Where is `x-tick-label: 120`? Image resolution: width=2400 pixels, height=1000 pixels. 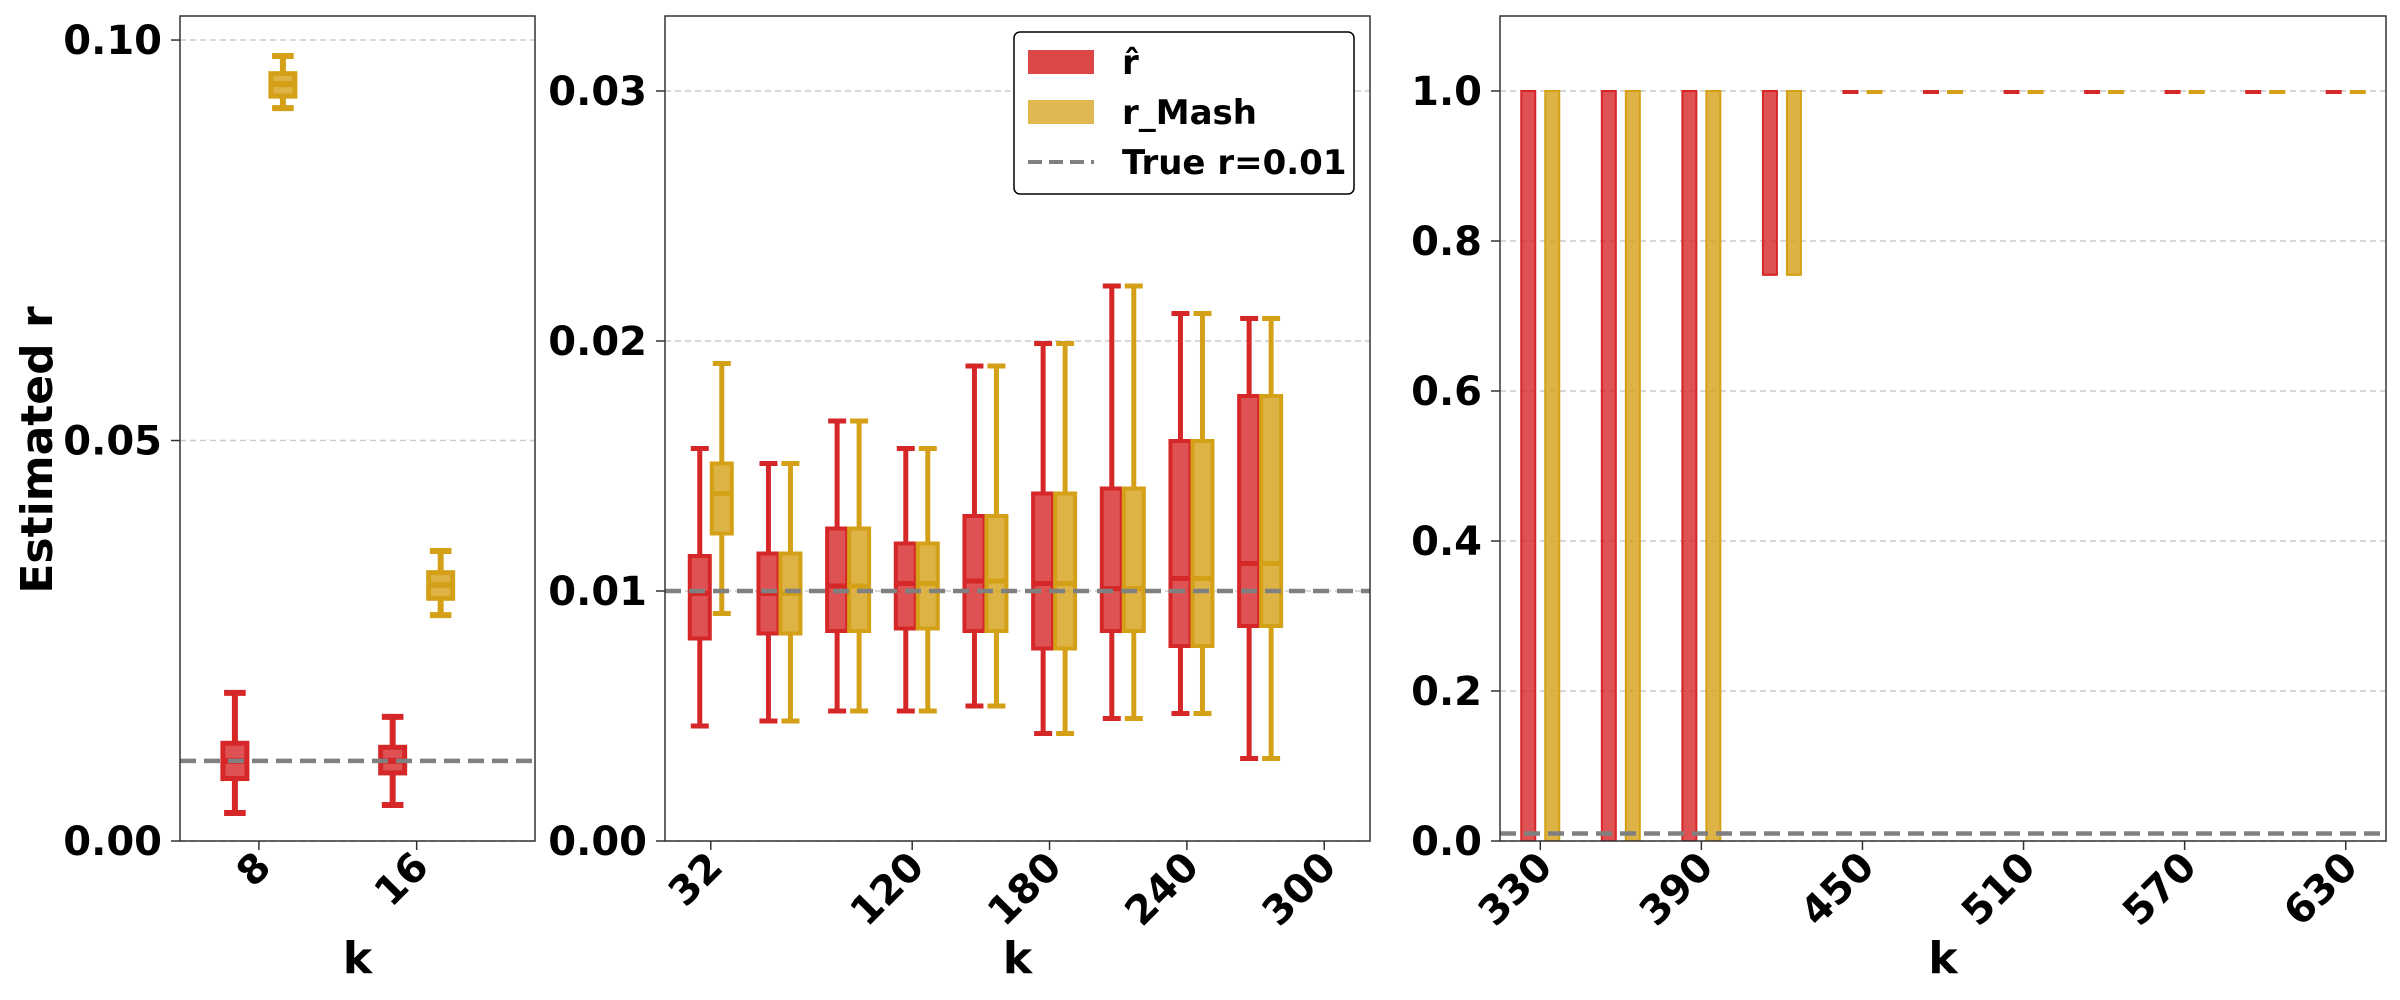
x-tick-label: 120 is located at coordinates (888, 890).